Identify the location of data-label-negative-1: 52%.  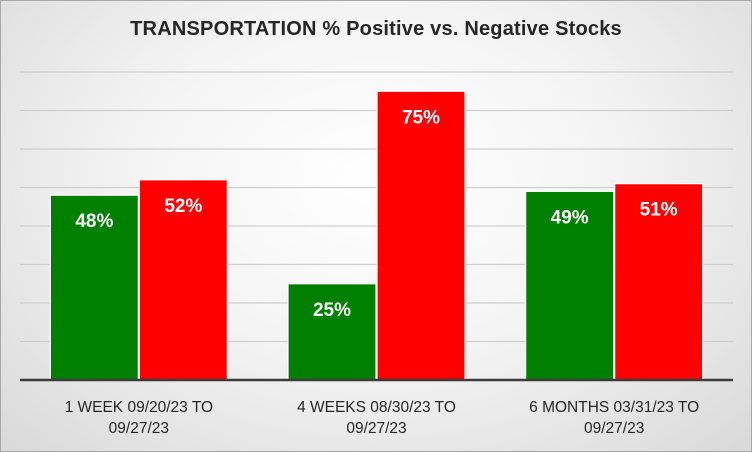
(183, 206).